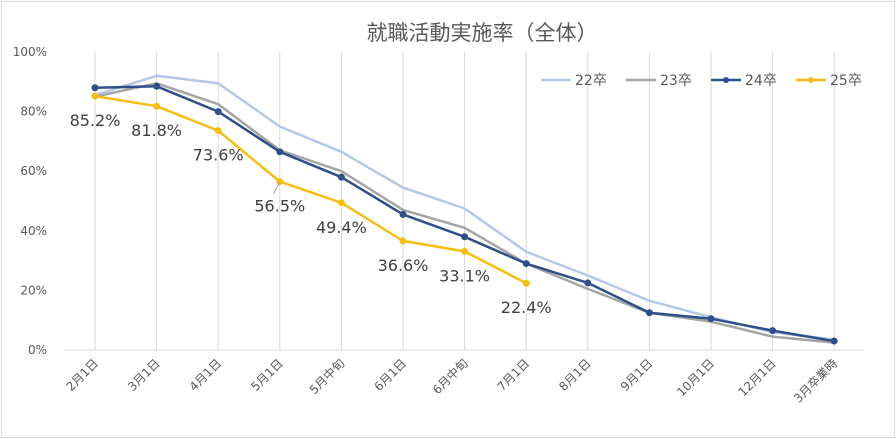 The height and width of the screenshot is (439, 896). I want to click on x-tick-label: 4月1日, so click(206, 375).